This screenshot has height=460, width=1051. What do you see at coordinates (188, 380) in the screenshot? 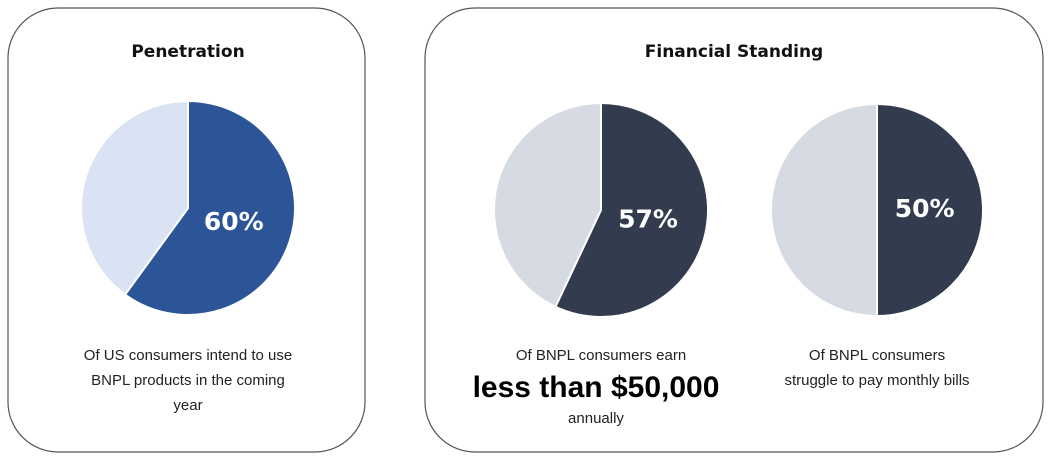
I see `caption: BNPL products in the coming` at bounding box center [188, 380].